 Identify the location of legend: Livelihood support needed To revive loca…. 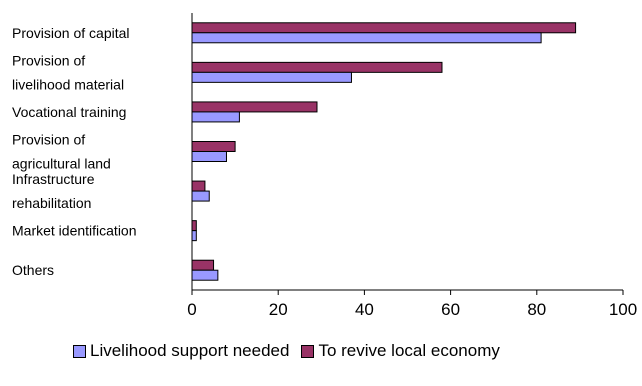
(292, 351).